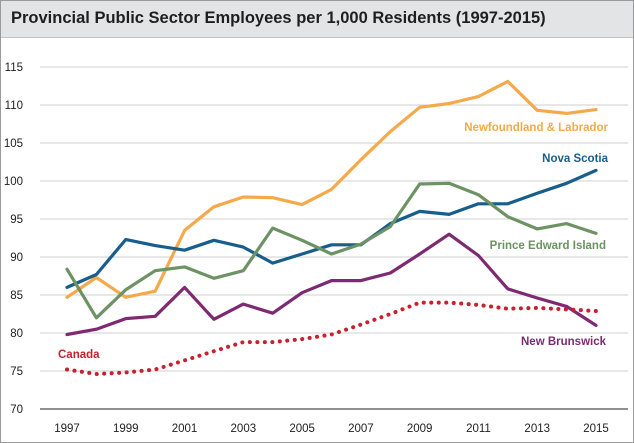  What do you see at coordinates (16, 220) in the screenshot?
I see `y-tick-label: 95` at bounding box center [16, 220].